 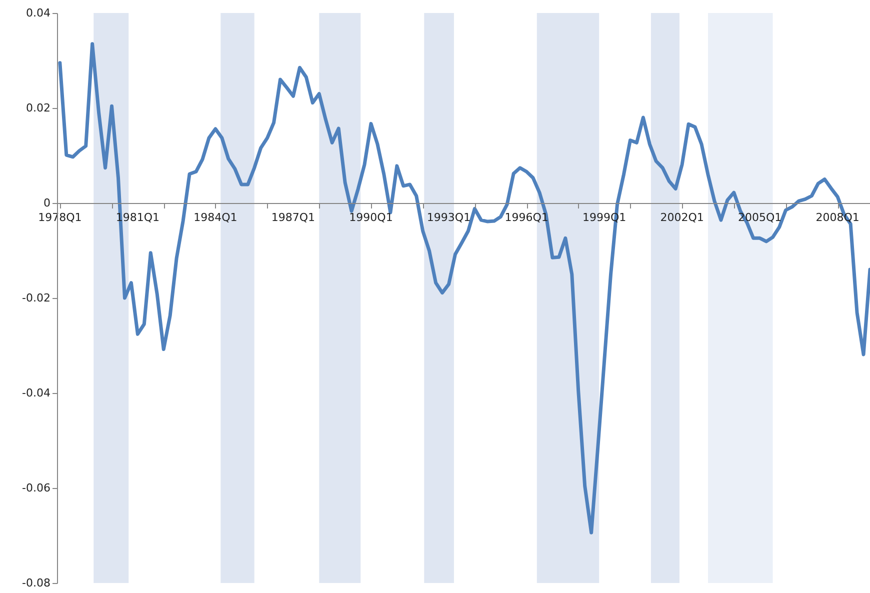 What do you see at coordinates (36, 393) in the screenshot?
I see `y-tick-label: -0.04` at bounding box center [36, 393].